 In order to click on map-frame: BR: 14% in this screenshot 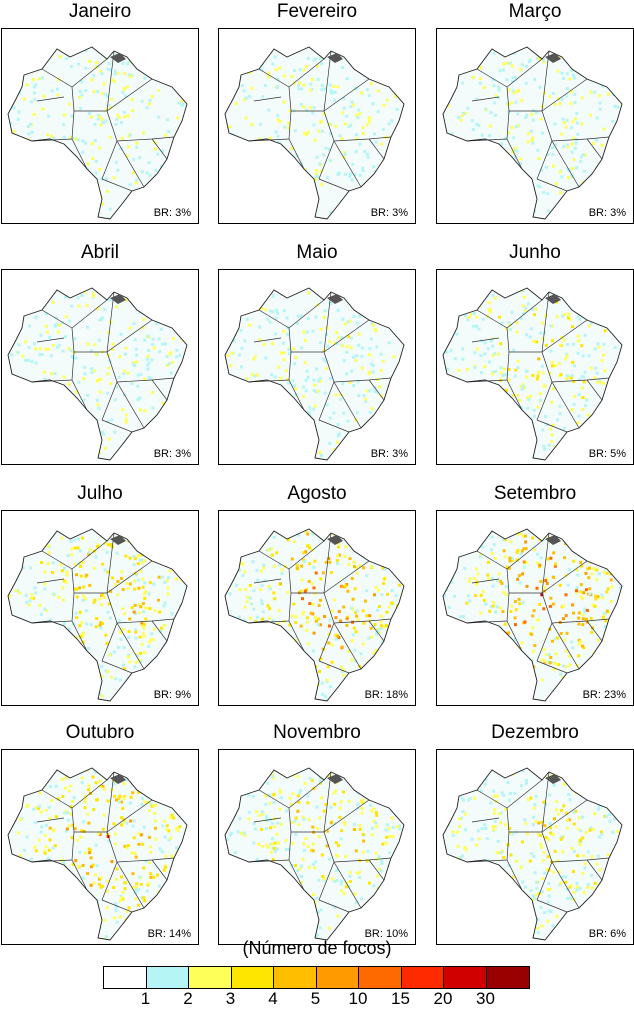, I will do `click(100, 847)`.